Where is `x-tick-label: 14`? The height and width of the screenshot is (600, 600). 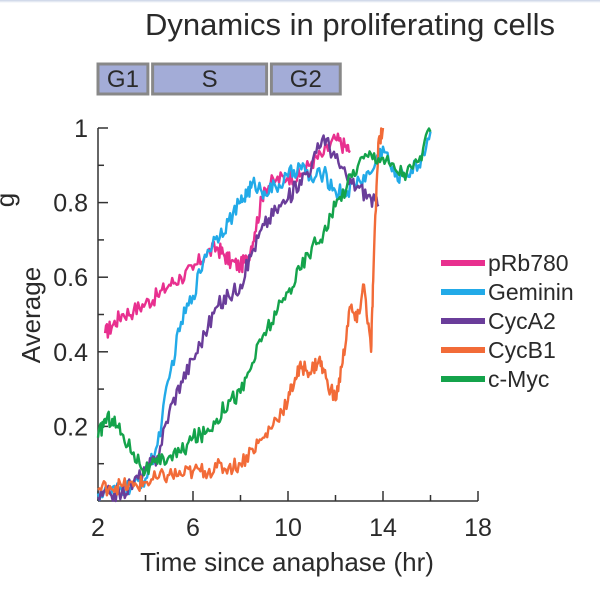 x-tick-label: 14 is located at coordinates (383, 528).